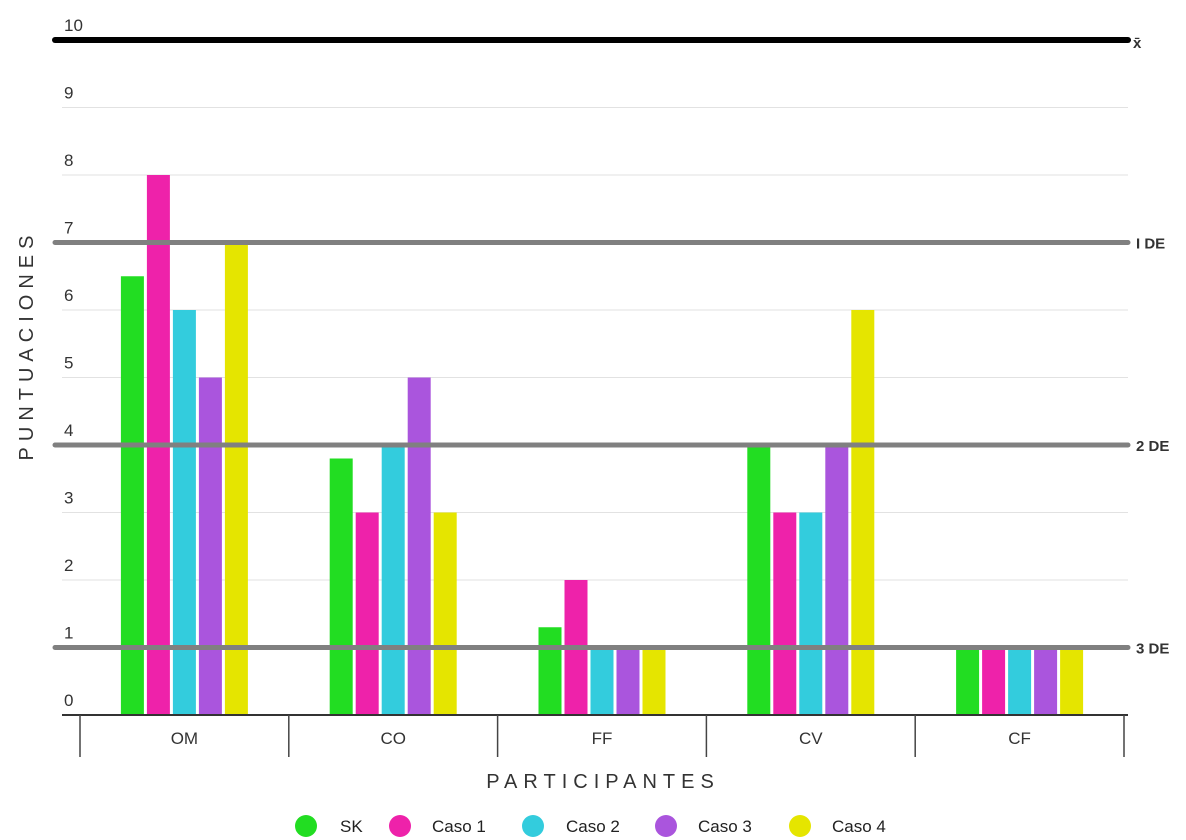 Image resolution: width=1186 pixels, height=840 pixels. I want to click on y-tick-label: 5, so click(68, 363).